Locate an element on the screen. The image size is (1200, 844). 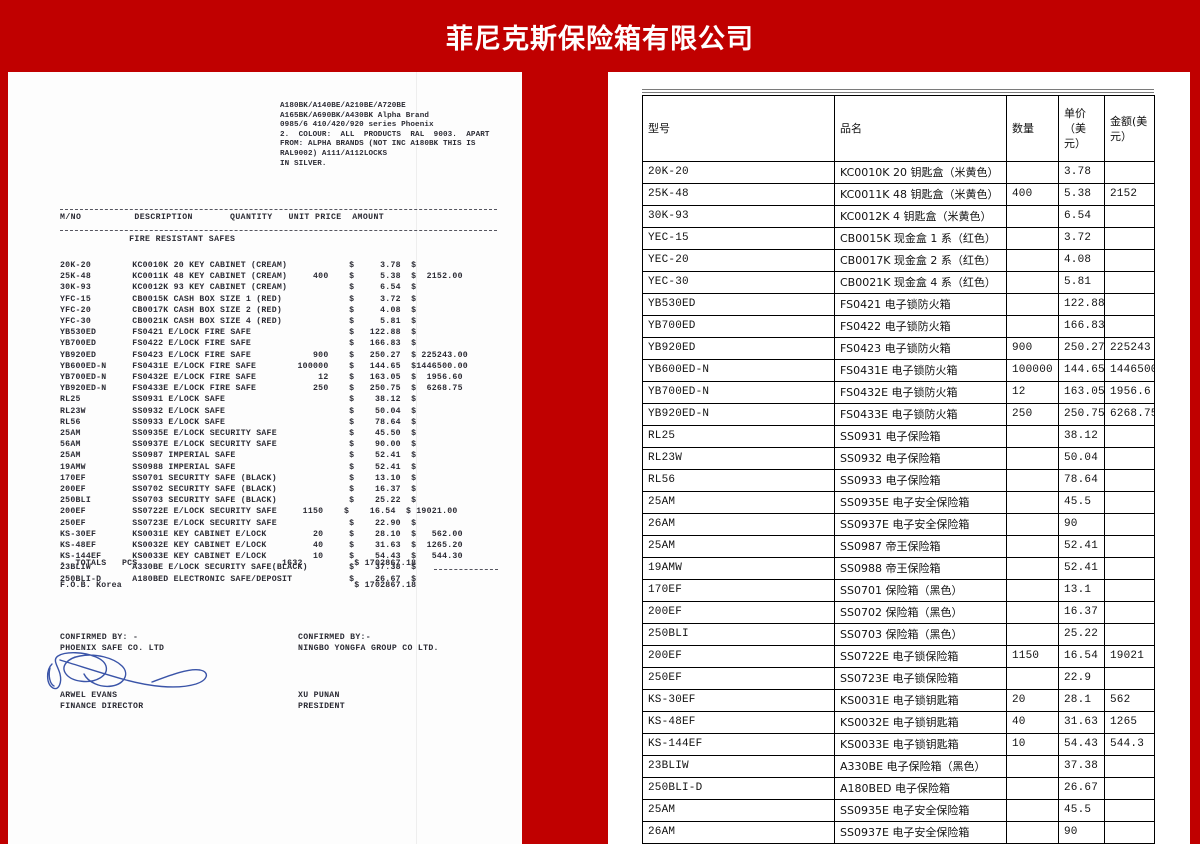
cell-name: KC0012K 4 钥匙盒（米黄色） is located at coordinates (920, 216).